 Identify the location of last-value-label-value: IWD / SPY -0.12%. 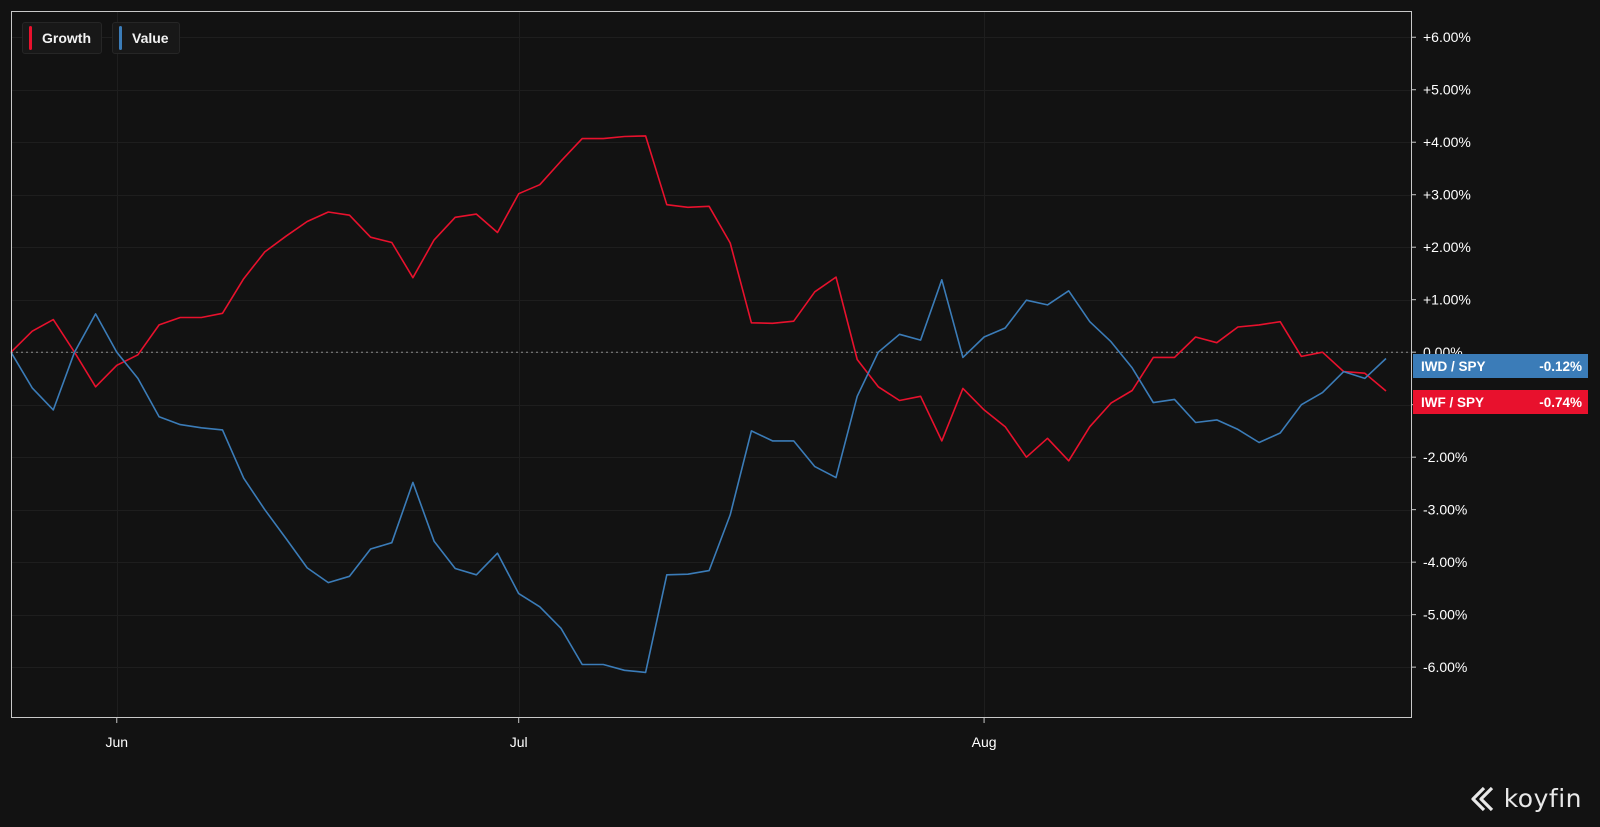
(1500, 366).